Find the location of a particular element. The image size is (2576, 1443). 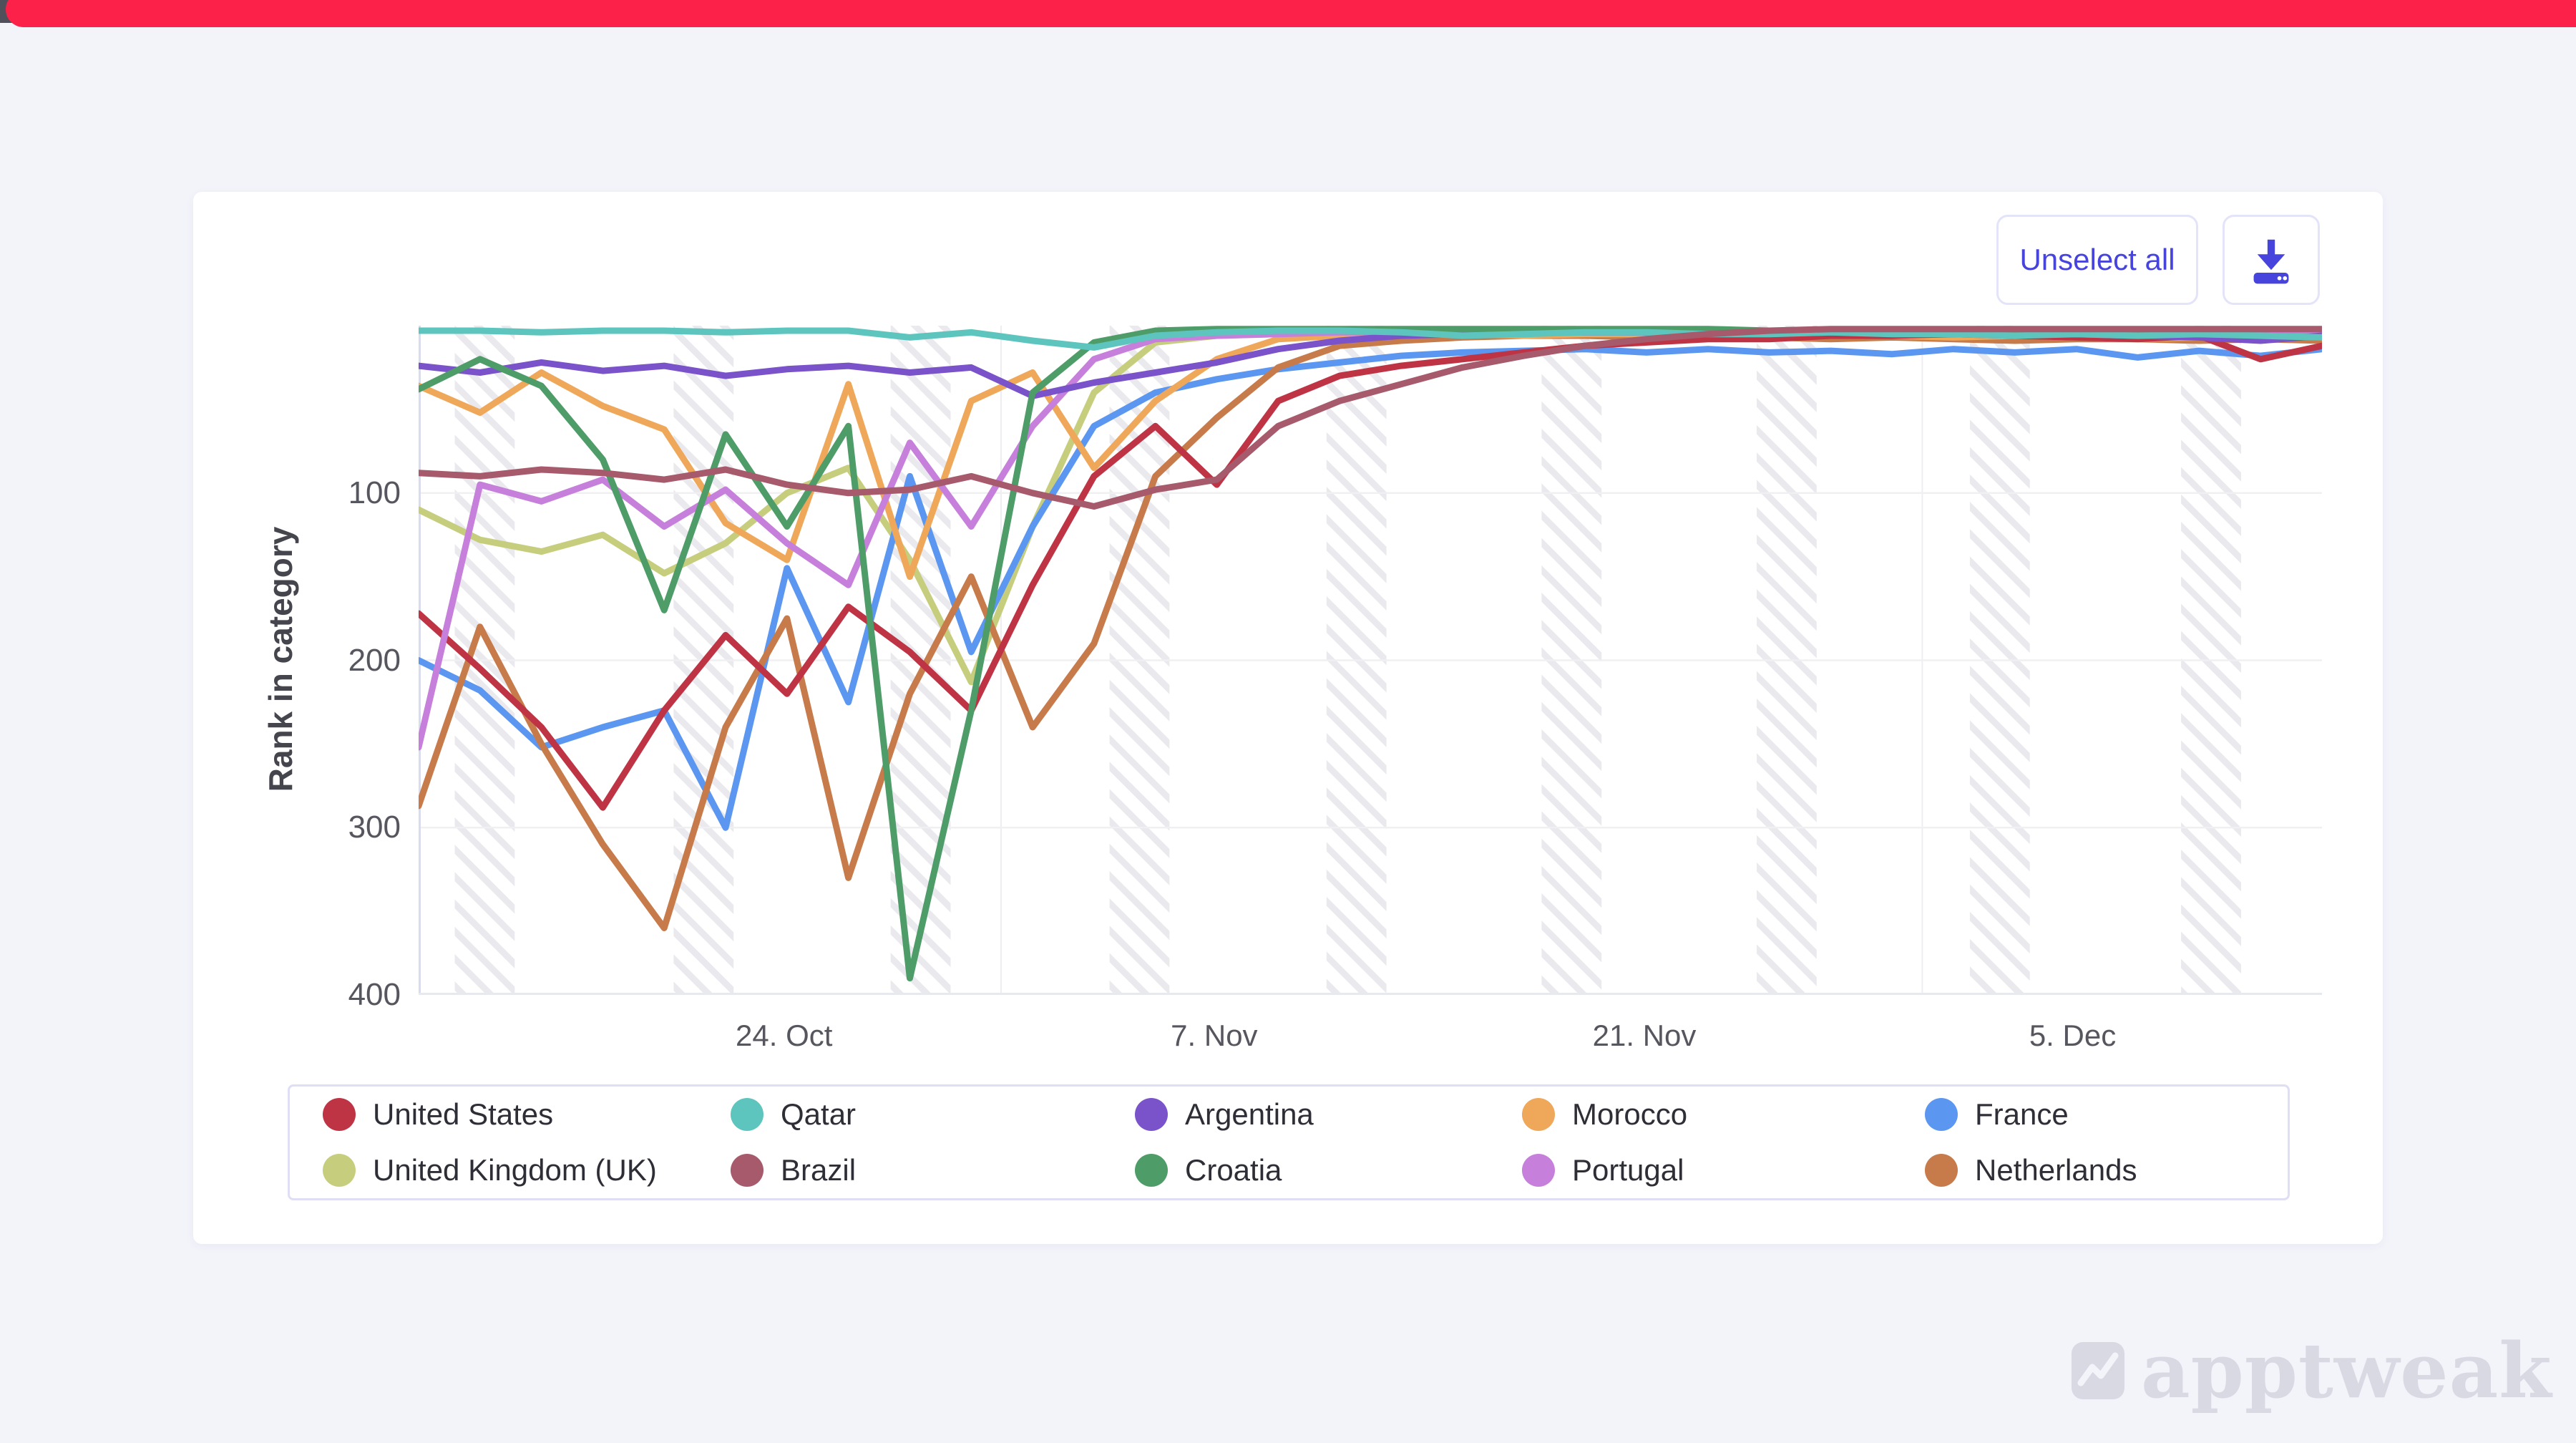

y-tick-label: 100 is located at coordinates (374, 493).